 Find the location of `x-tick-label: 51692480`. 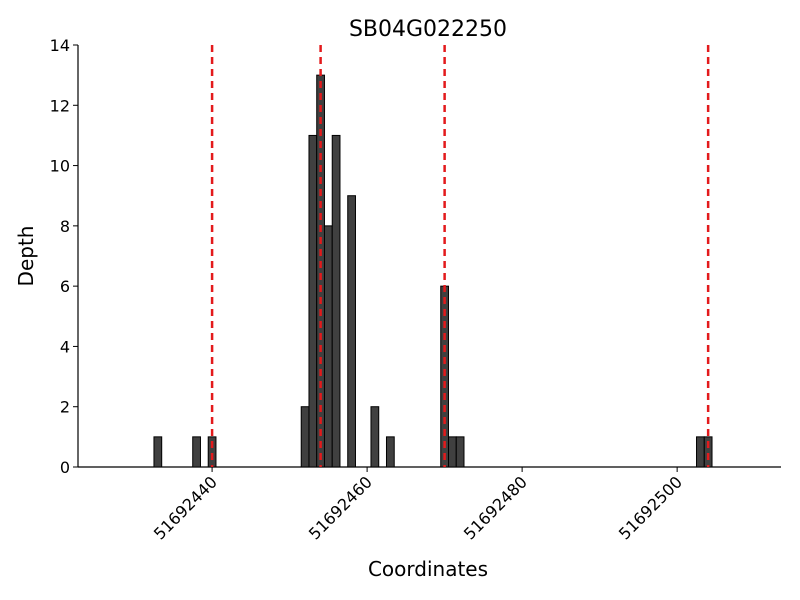

x-tick-label: 51692480 is located at coordinates (495, 507).